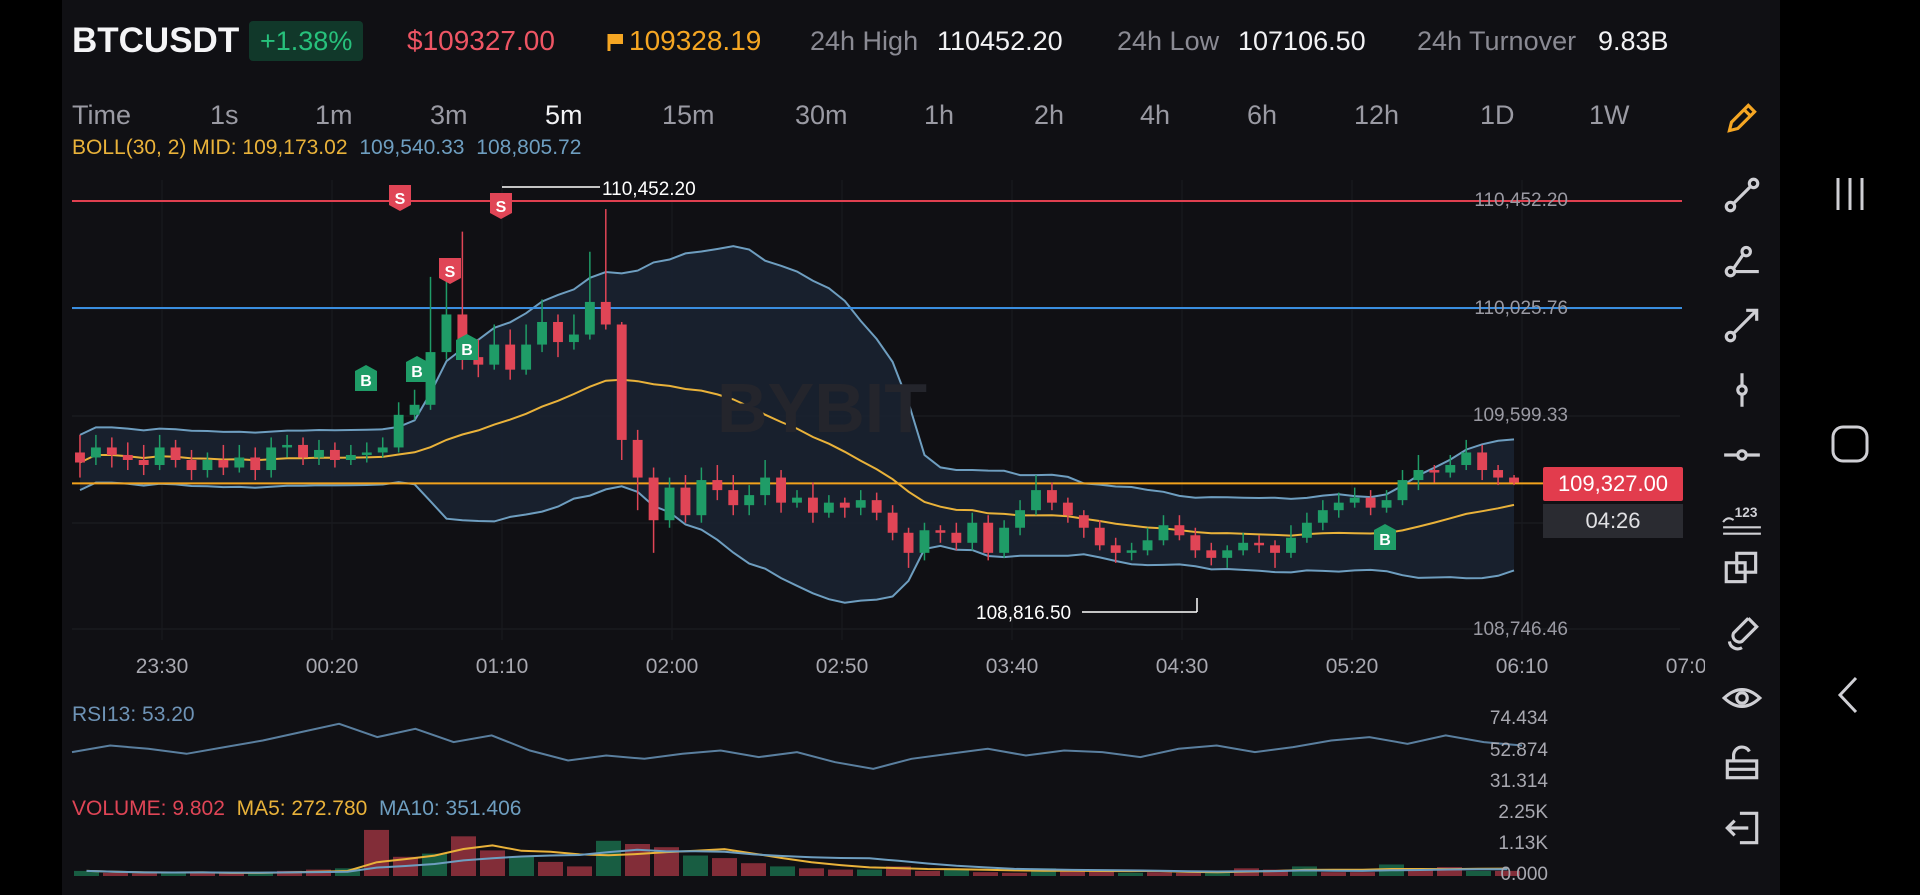  Describe the element at coordinates (1742, 260) in the screenshot. I see `ray-icon` at that location.